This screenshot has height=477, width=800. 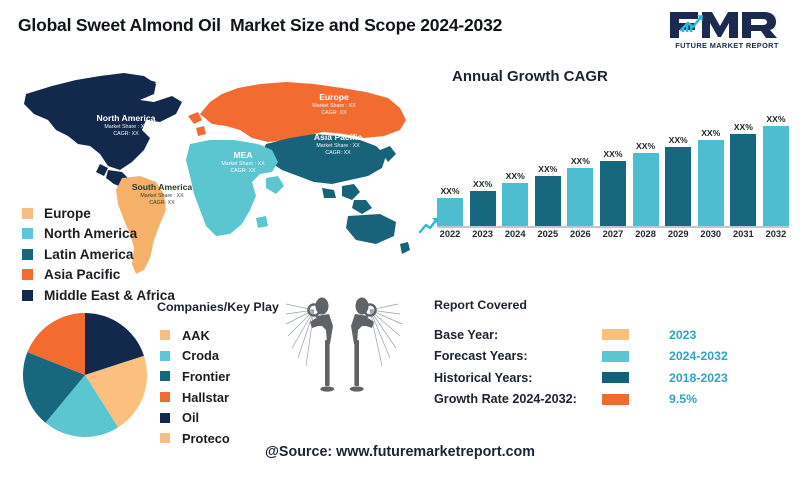 I want to click on report-covered-row: Historical Years: 2018-2023, so click(x=604, y=378).